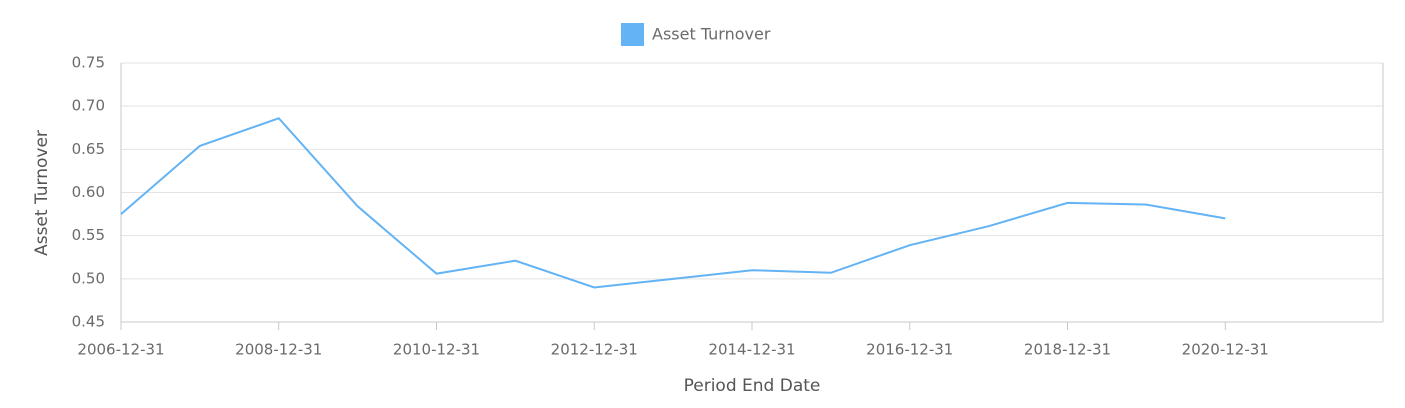 The image size is (1405, 408). What do you see at coordinates (436, 350) in the screenshot?
I see `x-tick-label: 2010-12-31` at bounding box center [436, 350].